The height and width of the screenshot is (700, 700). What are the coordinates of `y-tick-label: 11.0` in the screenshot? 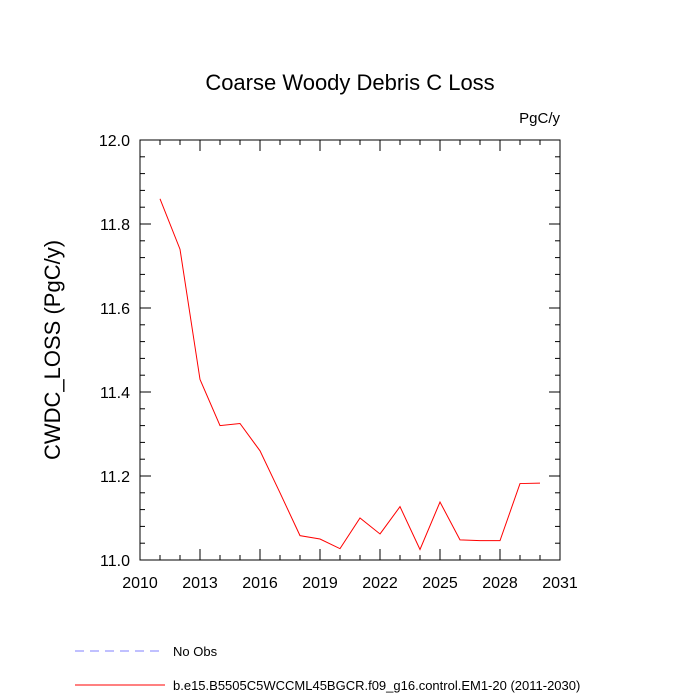 It's located at (115, 561).